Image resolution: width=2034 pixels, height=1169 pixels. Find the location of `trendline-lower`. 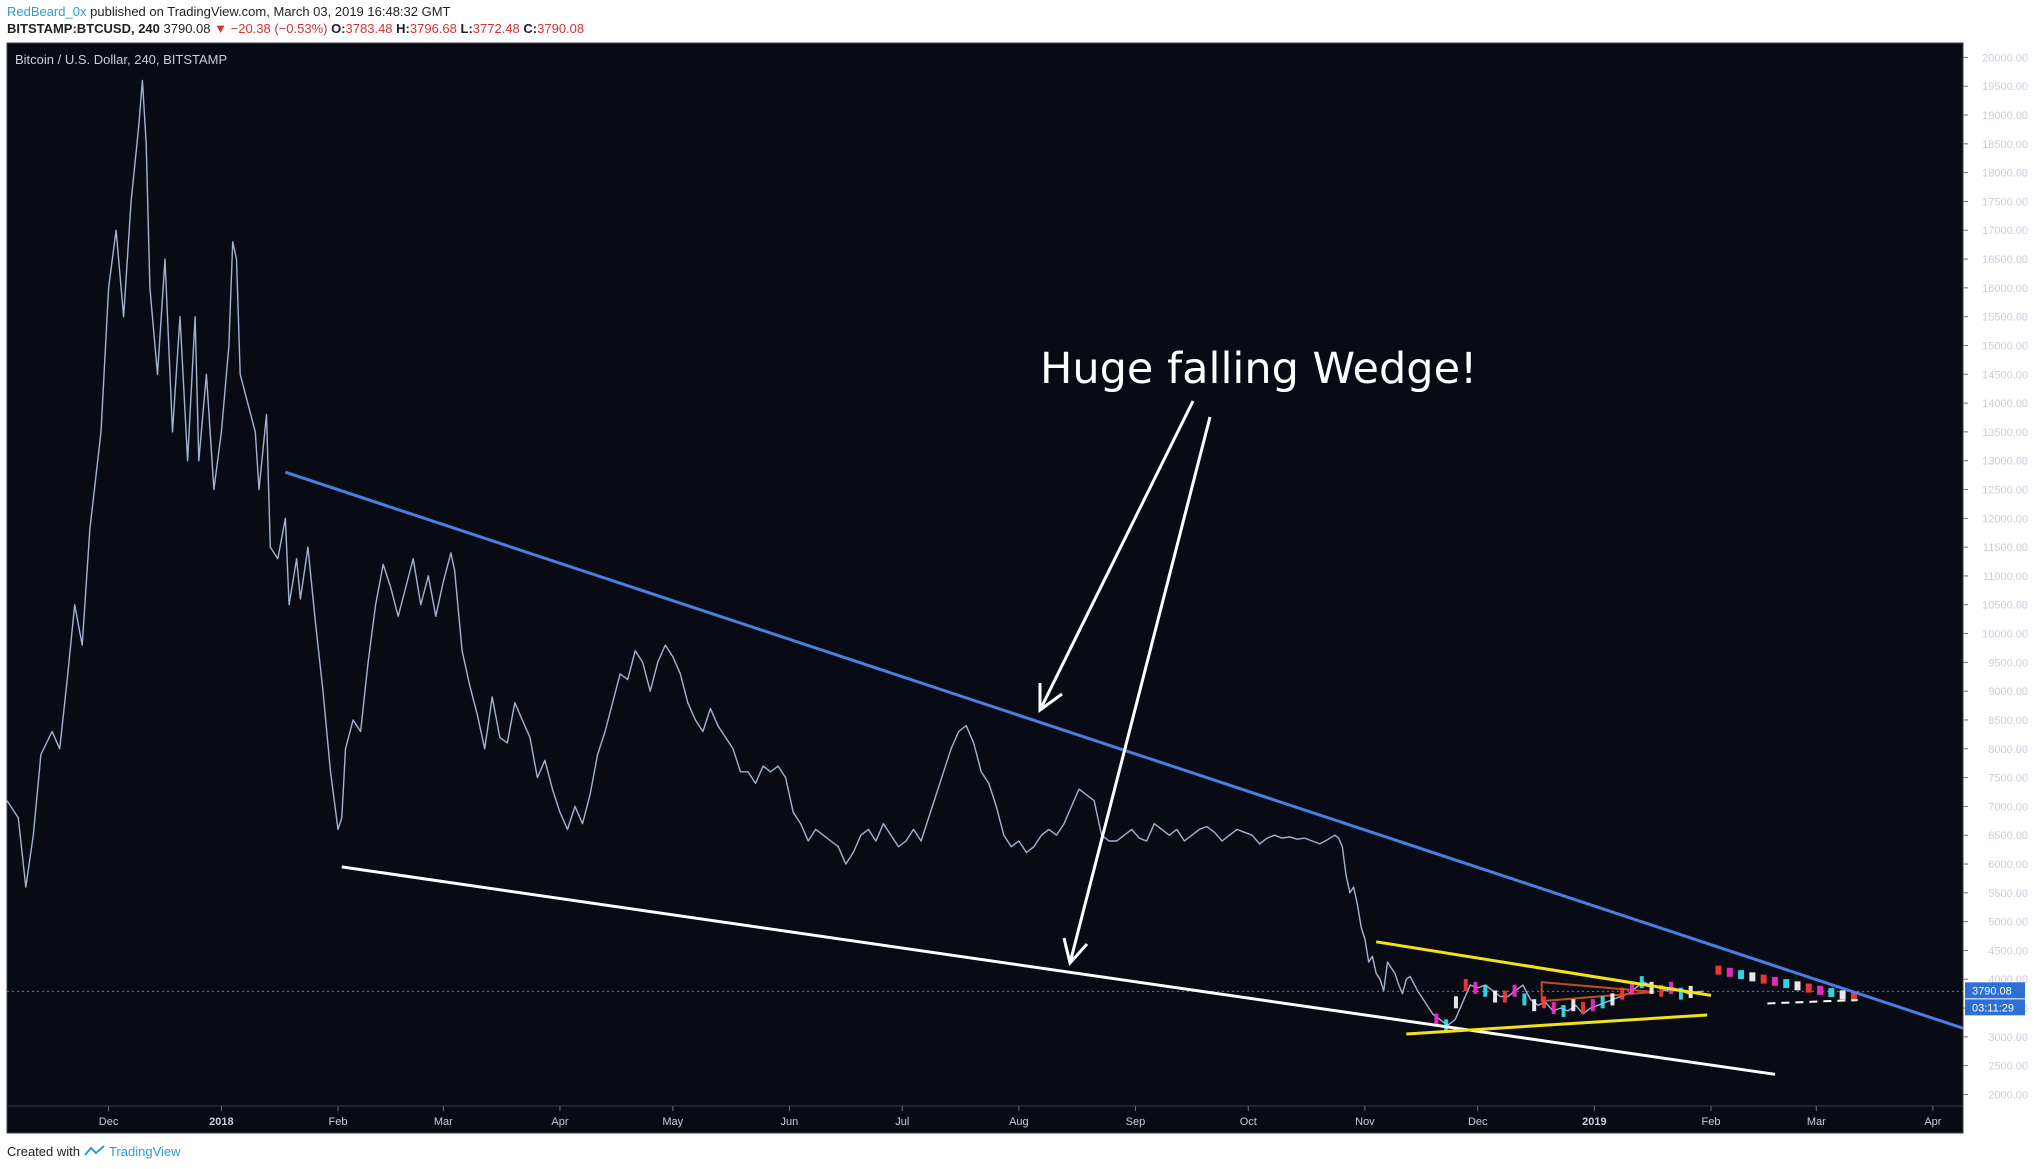

trendline-lower is located at coordinates (1058, 970).